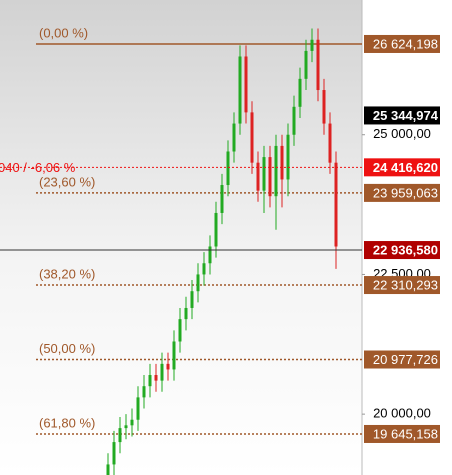  Describe the element at coordinates (405, 167) in the screenshot. I see `price-box-label: 24 416,620` at that location.